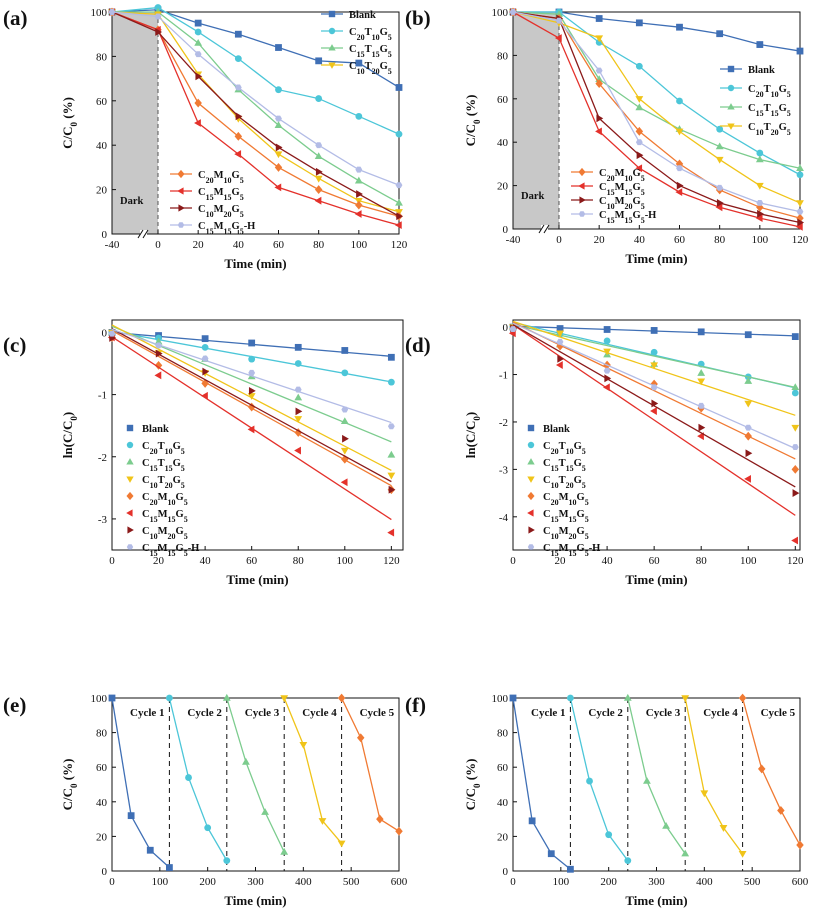 Image resolution: width=813 pixels, height=914 pixels. I want to click on y-tick-label: 0, so click(105, 872).